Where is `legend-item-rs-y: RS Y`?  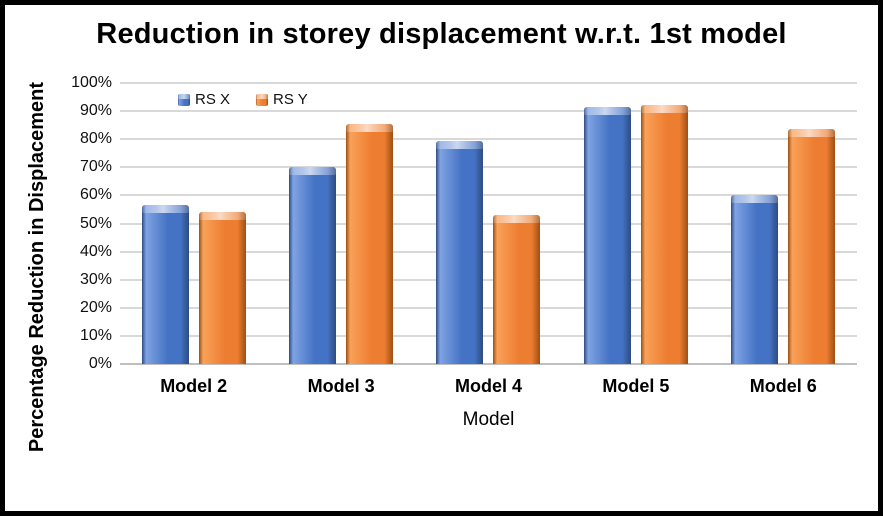
legend-item-rs-y: RS Y is located at coordinates (282, 99).